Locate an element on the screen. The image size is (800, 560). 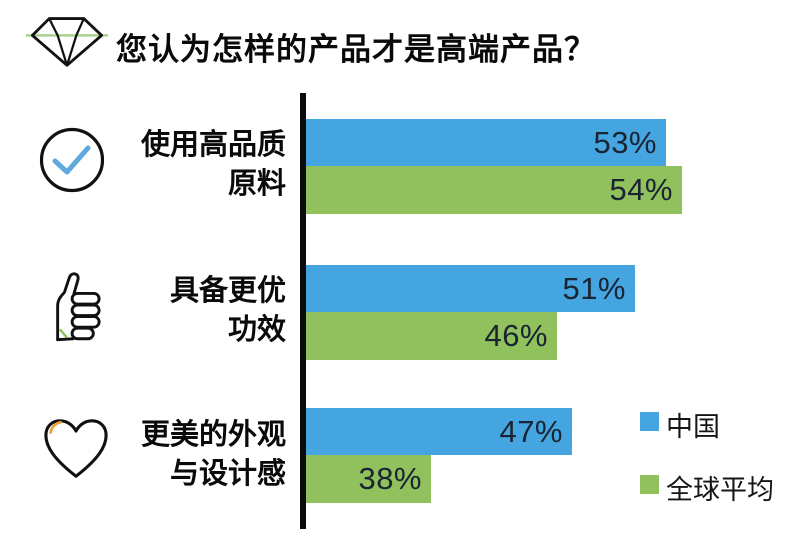
bar-china-quality: 53% is located at coordinates (486, 142).